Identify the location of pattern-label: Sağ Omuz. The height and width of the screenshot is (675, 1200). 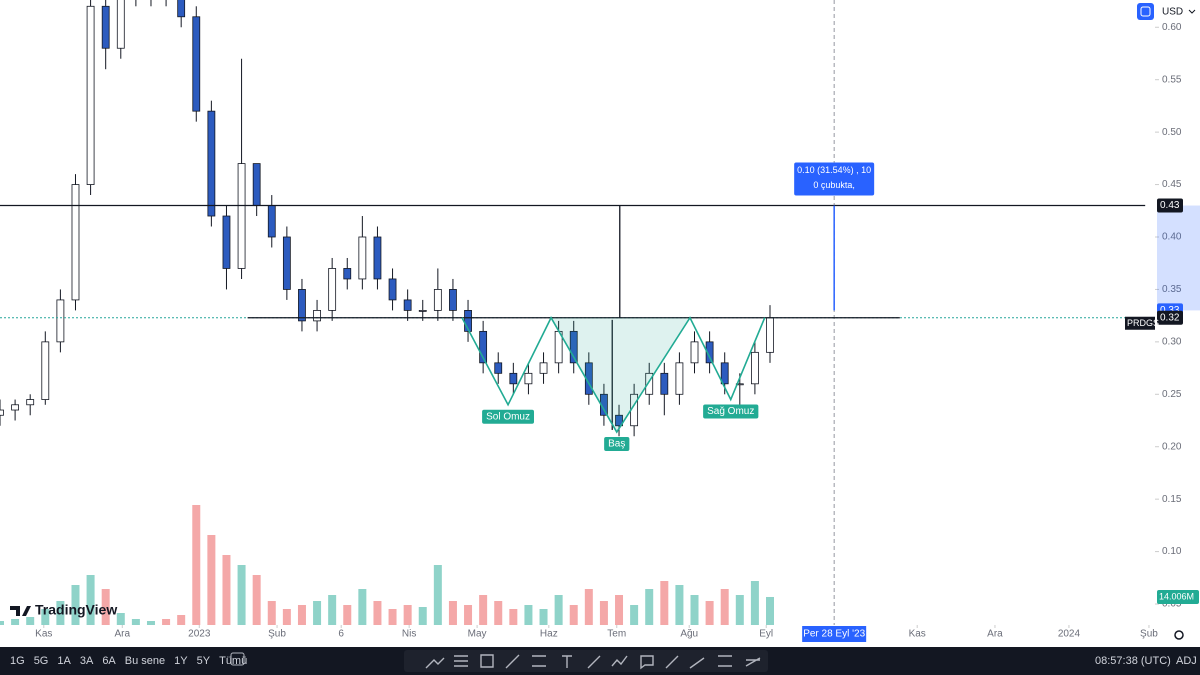
(730, 411).